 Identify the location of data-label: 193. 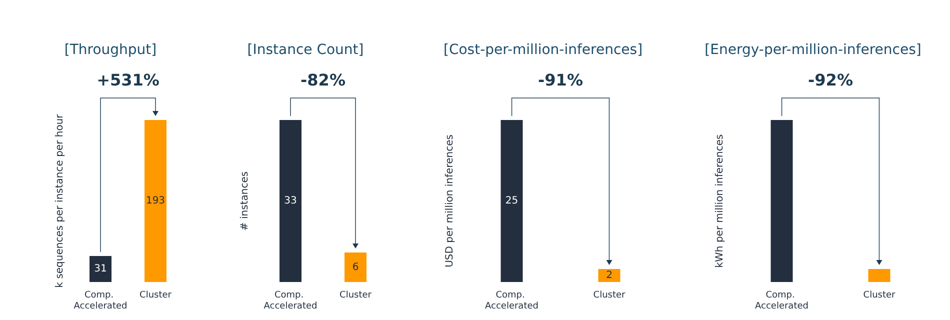
(156, 201).